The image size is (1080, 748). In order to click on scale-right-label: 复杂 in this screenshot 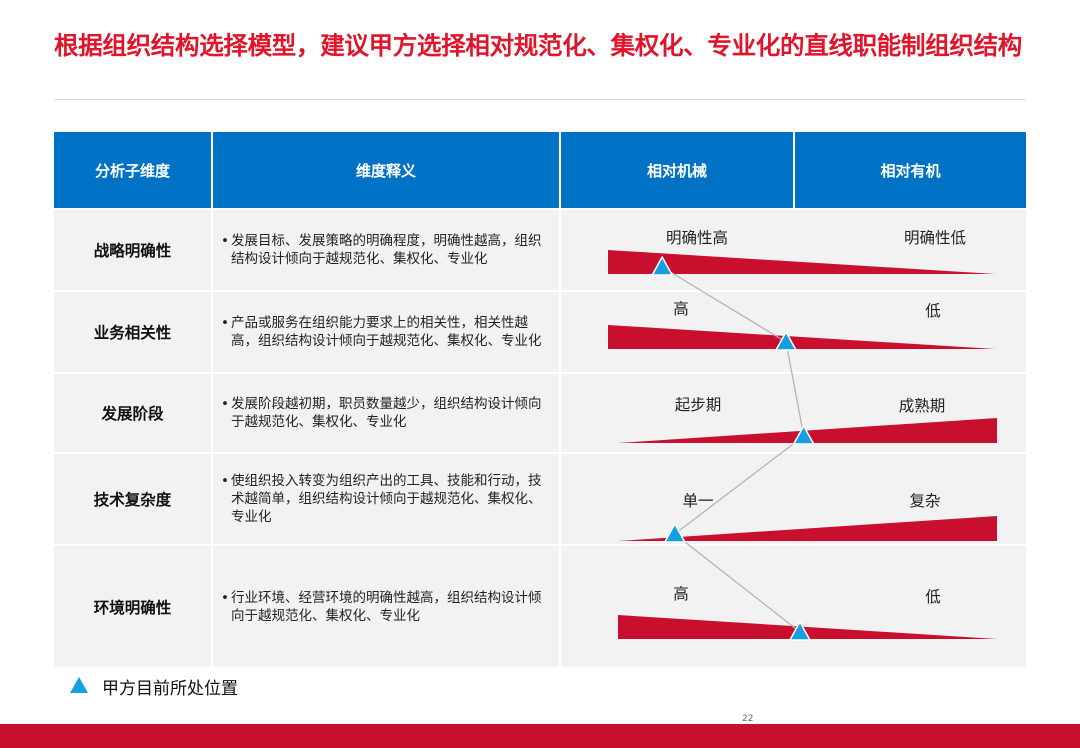, I will do `click(925, 501)`.